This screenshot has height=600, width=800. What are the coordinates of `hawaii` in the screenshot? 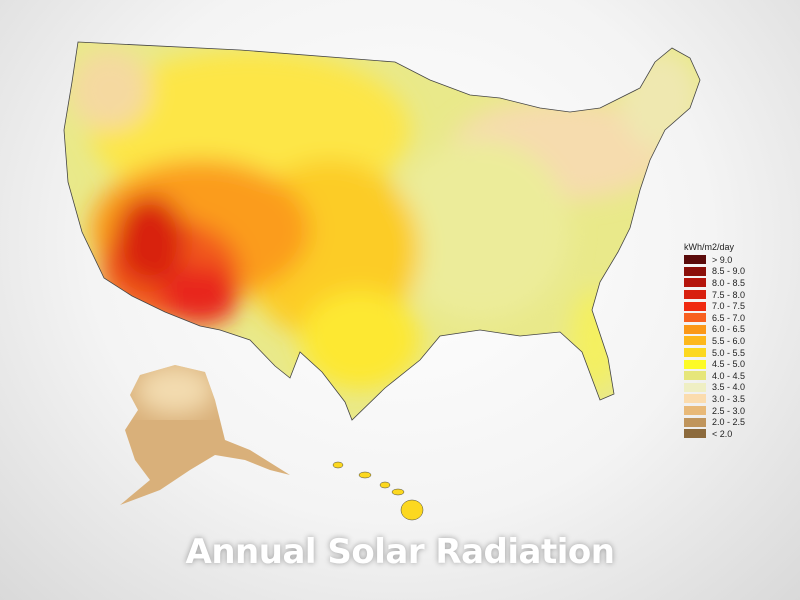 It's located at (378, 491).